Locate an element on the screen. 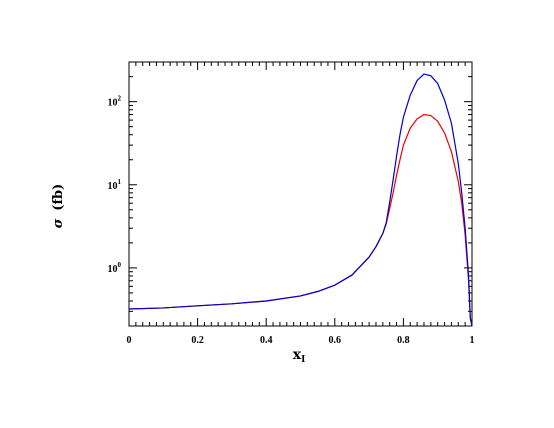 Image resolution: width=554 pixels, height=428 pixels. y-axis-label: σ (fb) is located at coordinates (58, 206).